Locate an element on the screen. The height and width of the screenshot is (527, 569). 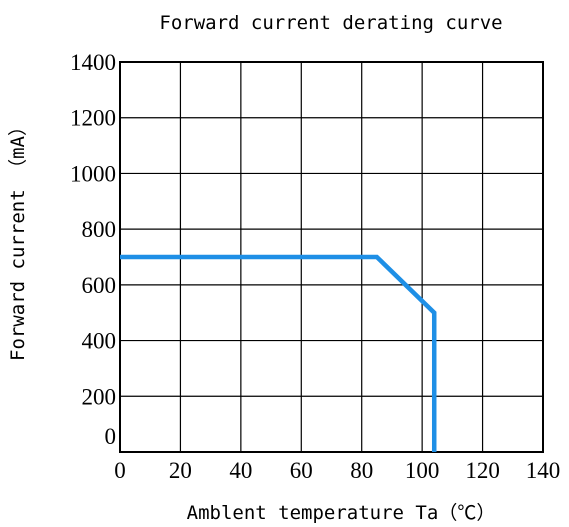
y-tick-label-5: 1000 is located at coordinates (93, 173).